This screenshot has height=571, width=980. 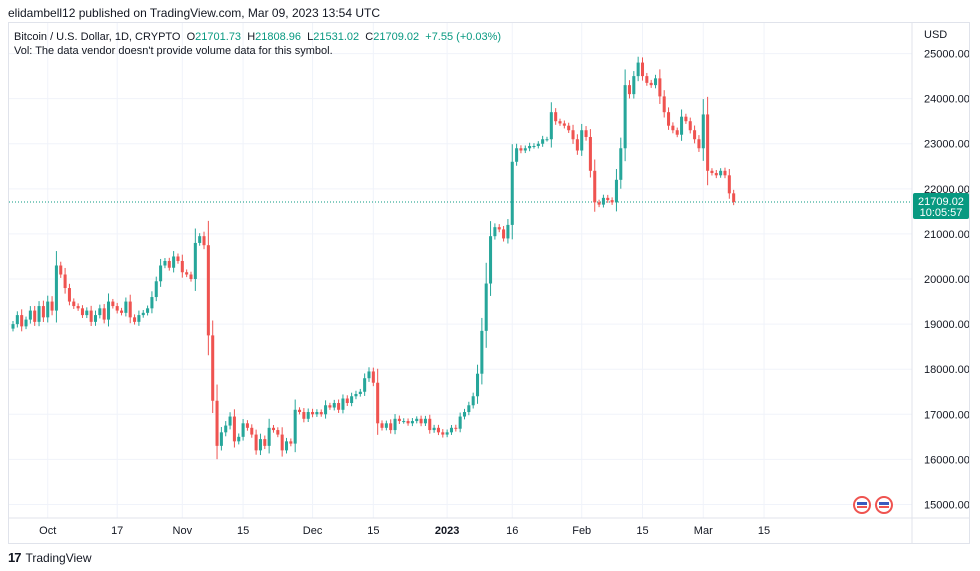 What do you see at coordinates (703, 531) in the screenshot?
I see `x-tick-label: Mar` at bounding box center [703, 531].